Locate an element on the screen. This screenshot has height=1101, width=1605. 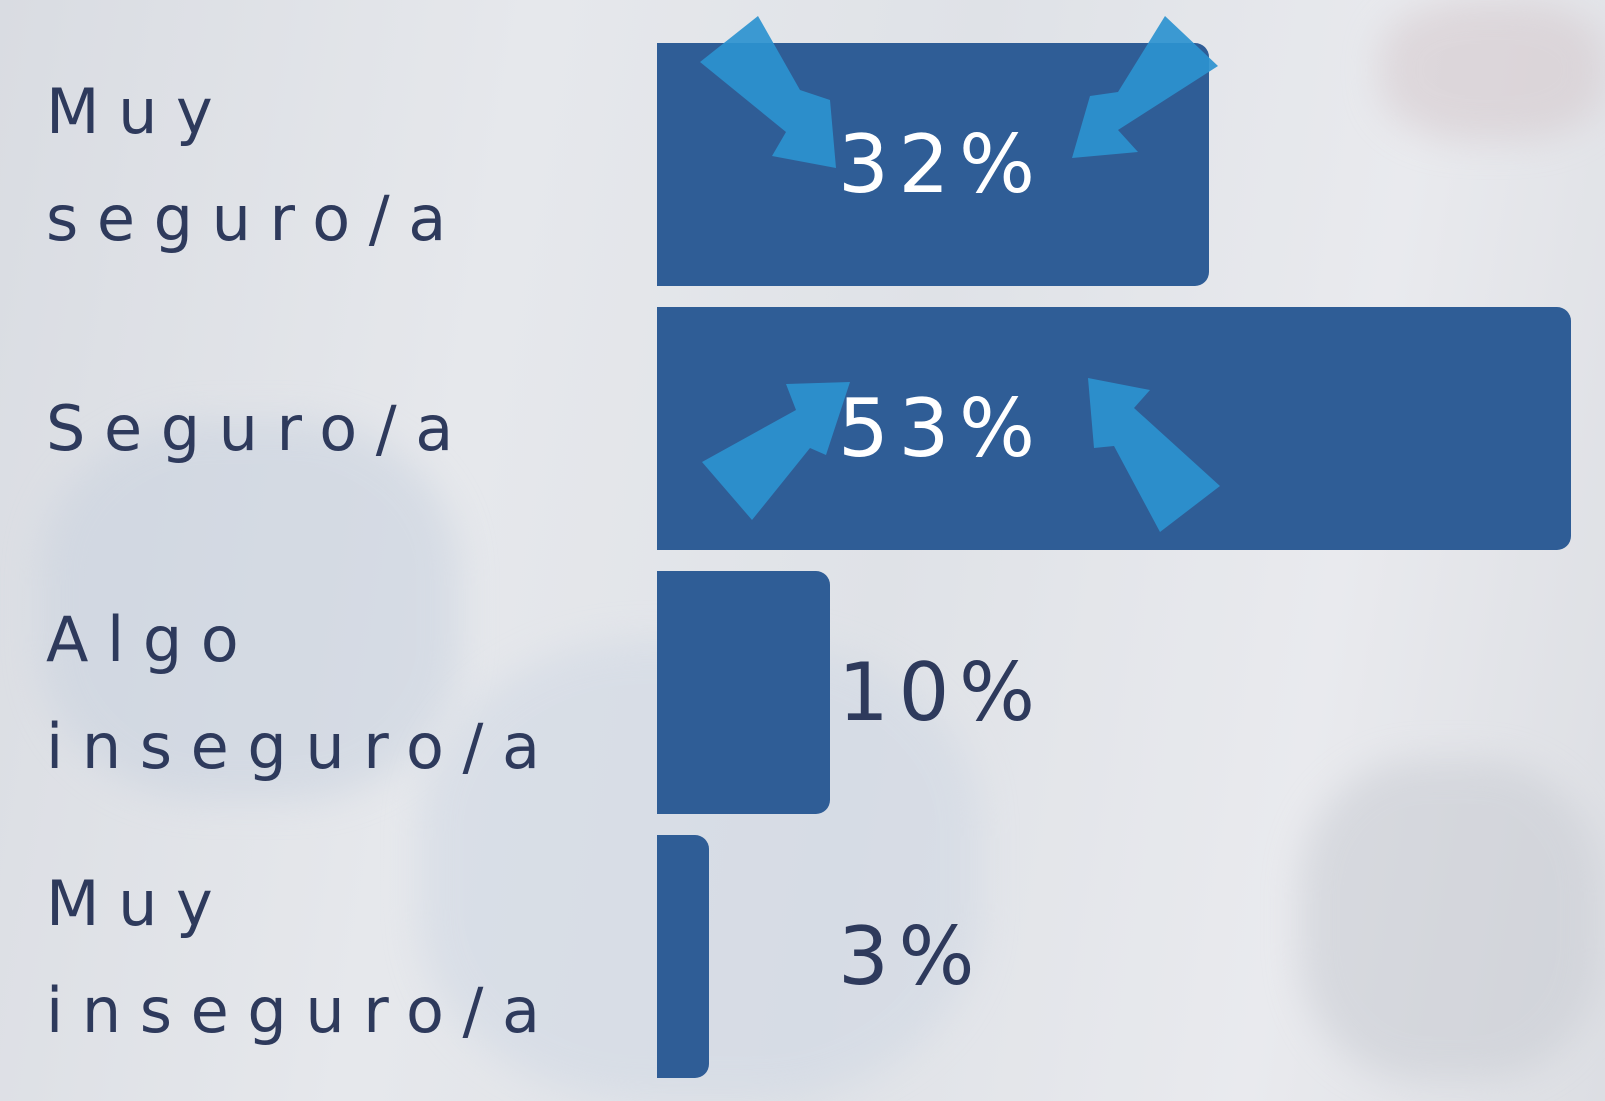
value-label: 10% is located at coordinates (941, 692).